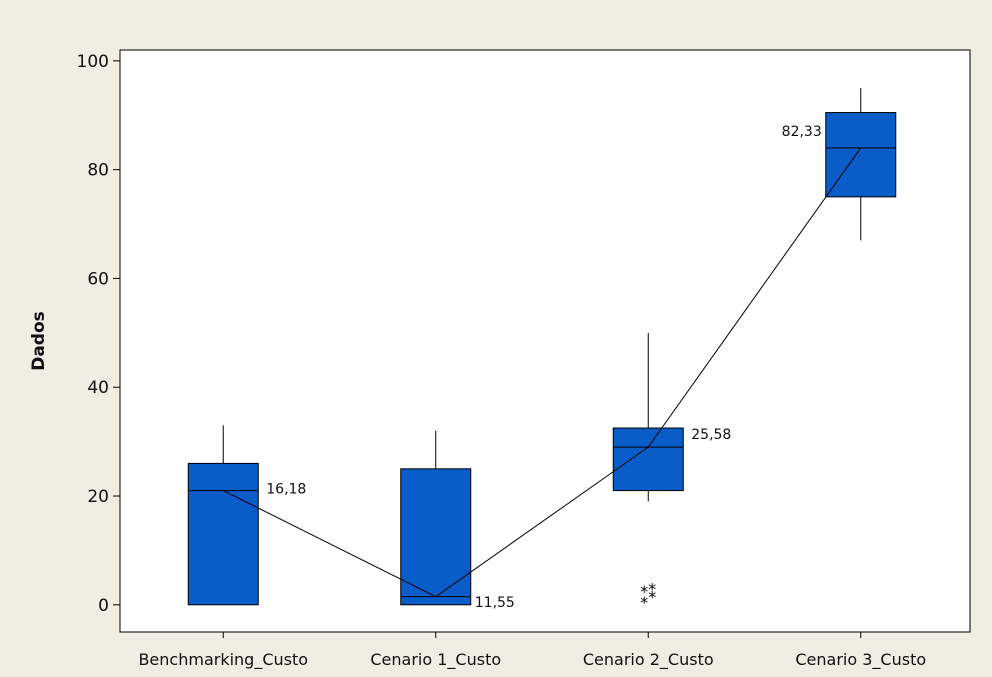 This screenshot has width=992, height=677. I want to click on x-tick-label: Cenario 2_Custo, so click(648, 660).